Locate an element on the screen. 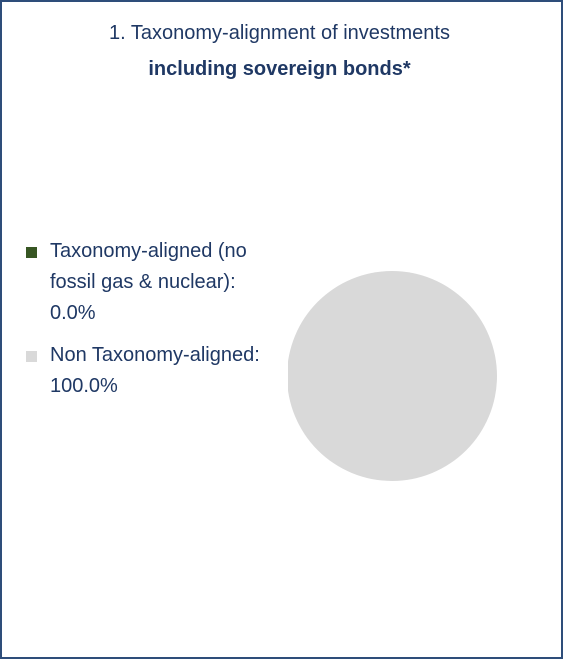 Image resolution: width=563 pixels, height=659 pixels. legend-label-non-aligned: Non Taxonomy-aligned: 100.0% is located at coordinates (155, 370).